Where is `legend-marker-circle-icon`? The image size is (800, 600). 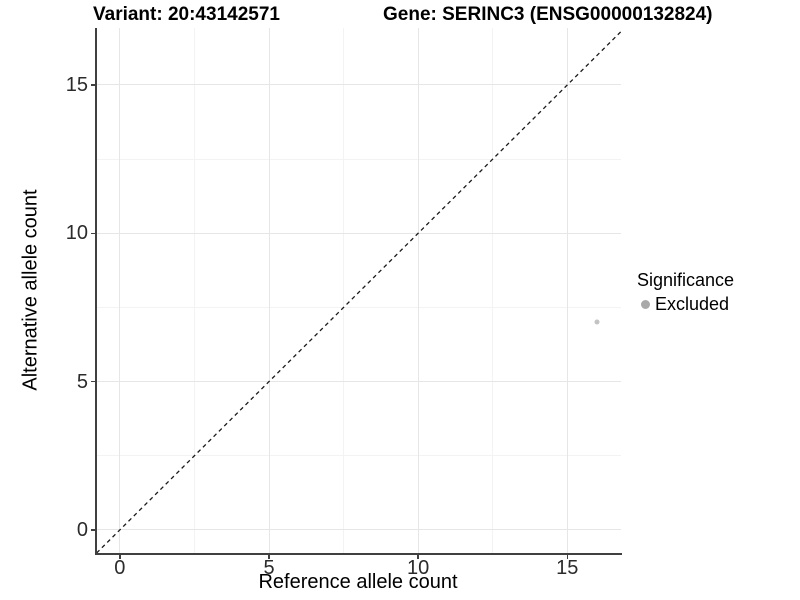
legend-marker-circle-icon is located at coordinates (645, 304).